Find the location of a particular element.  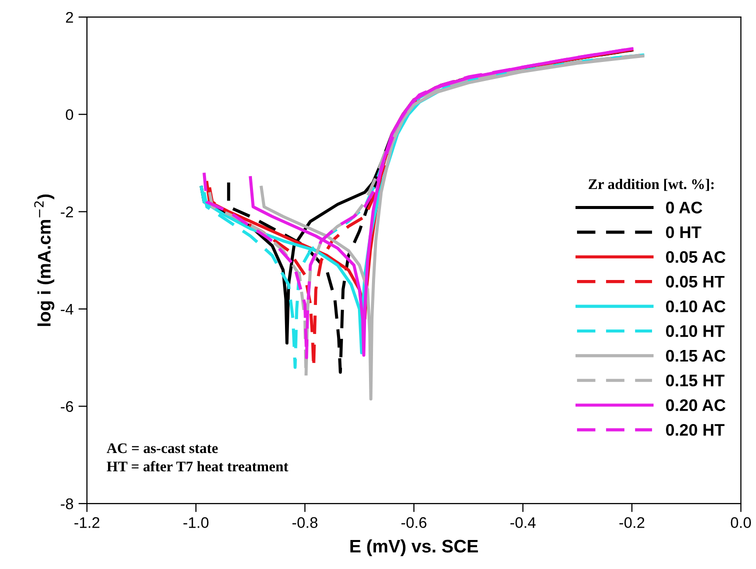

x-tick-label: -0.8 is located at coordinates (305, 522).